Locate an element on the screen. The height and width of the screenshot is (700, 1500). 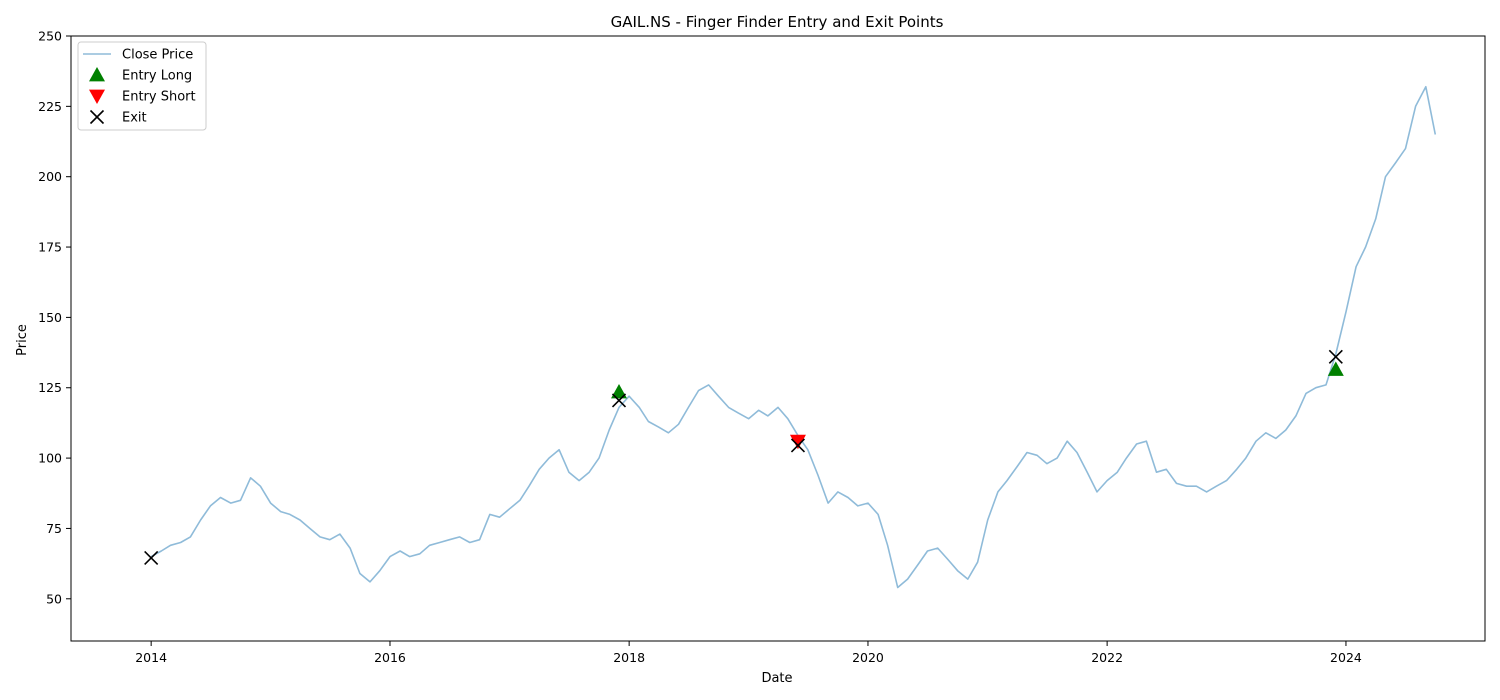
legend: Close Price Entry Long Entry Short Exit is located at coordinates (142, 86).